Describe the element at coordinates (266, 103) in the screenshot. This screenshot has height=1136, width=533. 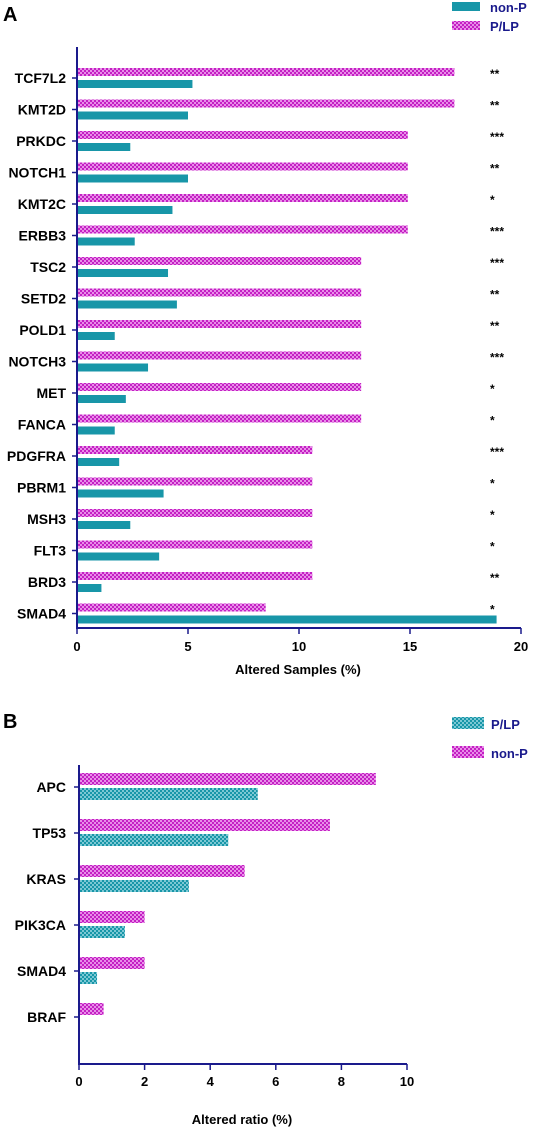
I see `bar-p-lp-kmt2d` at that location.